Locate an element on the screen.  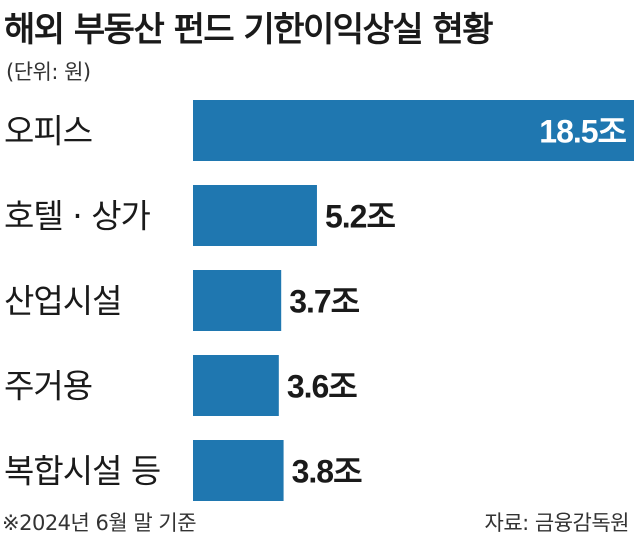
category-label: 복합시설 등 is located at coordinates (82, 471).